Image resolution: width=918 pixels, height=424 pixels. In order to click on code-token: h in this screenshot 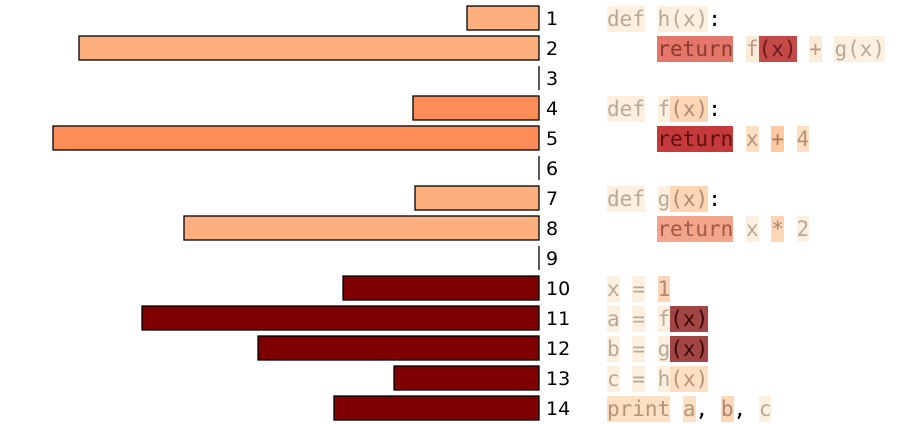, I will do `click(664, 379)`.